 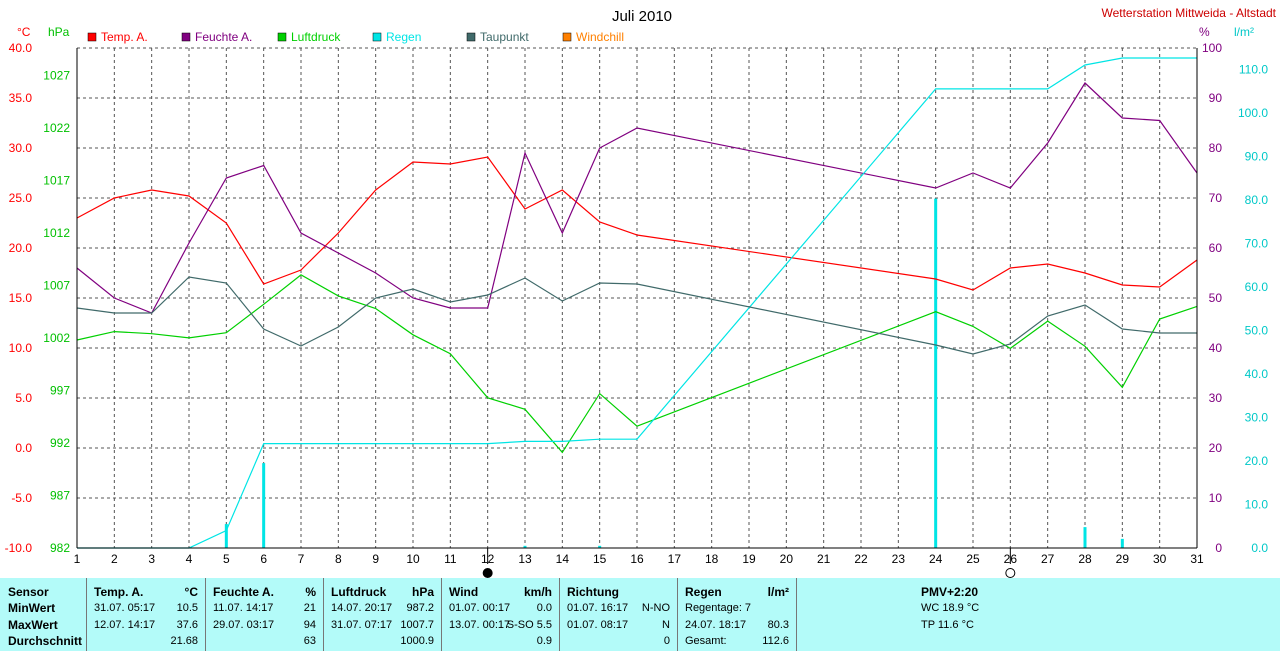 I want to click on hum-max-date: 29.07. 03:17, so click(x=244, y=625).